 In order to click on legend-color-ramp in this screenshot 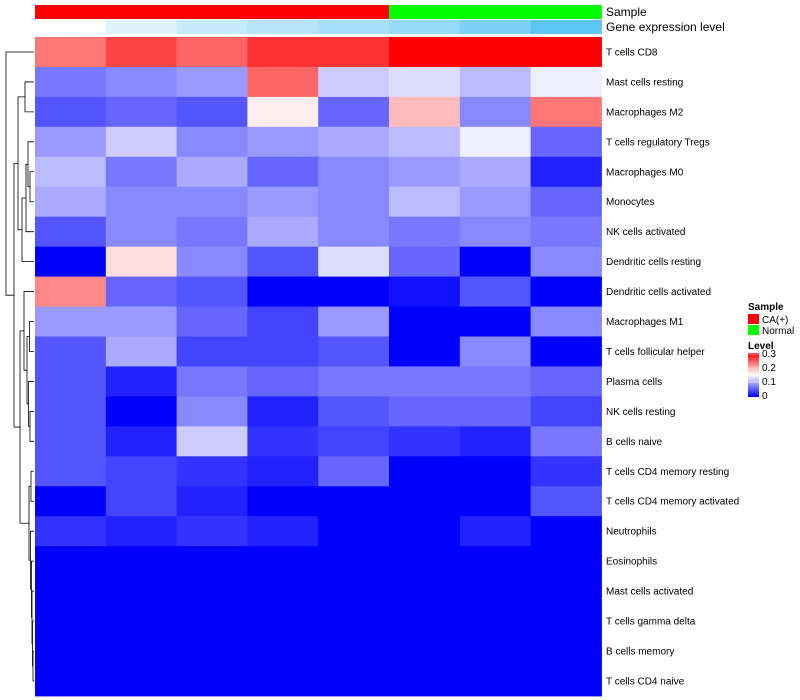, I will do `click(753, 375)`.